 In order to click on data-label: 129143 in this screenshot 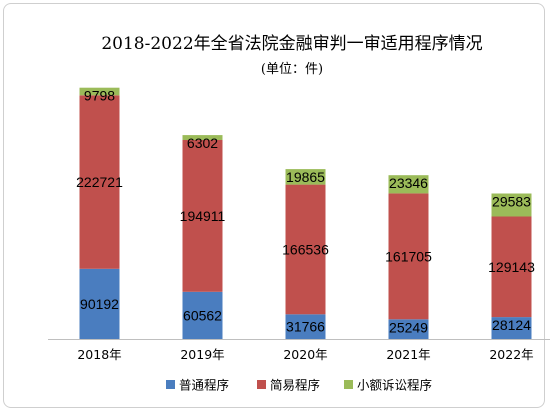, I will do `click(511, 267)`.